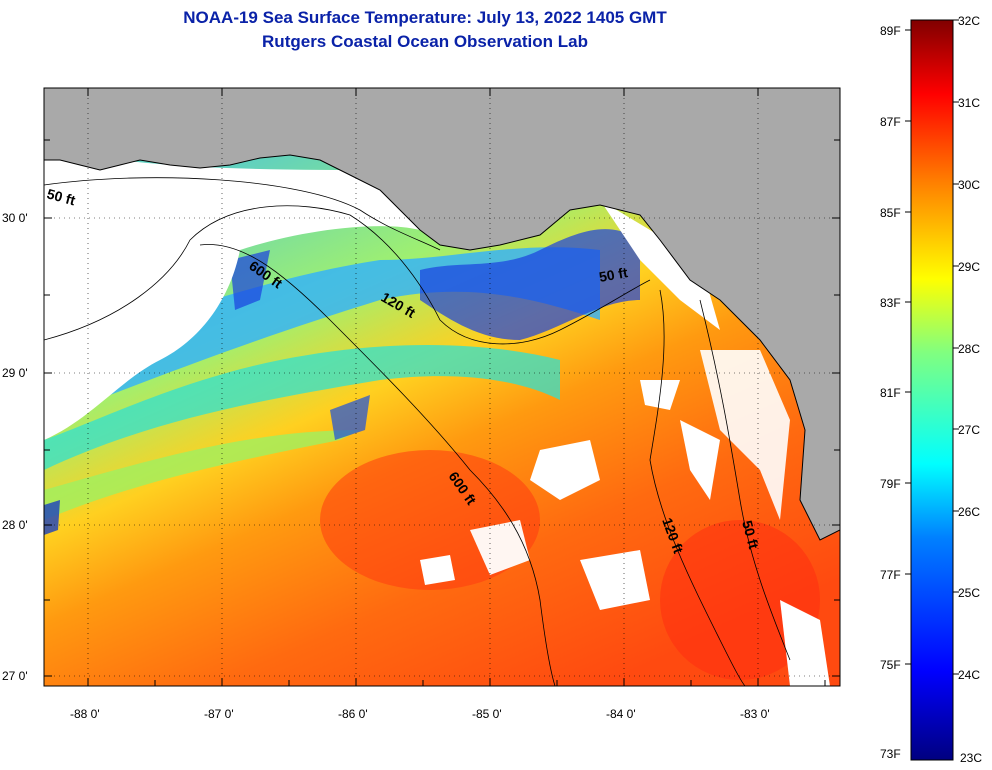 This screenshot has height=770, width=992. I want to click on colorbar-f-label: 83F, so click(890, 303).